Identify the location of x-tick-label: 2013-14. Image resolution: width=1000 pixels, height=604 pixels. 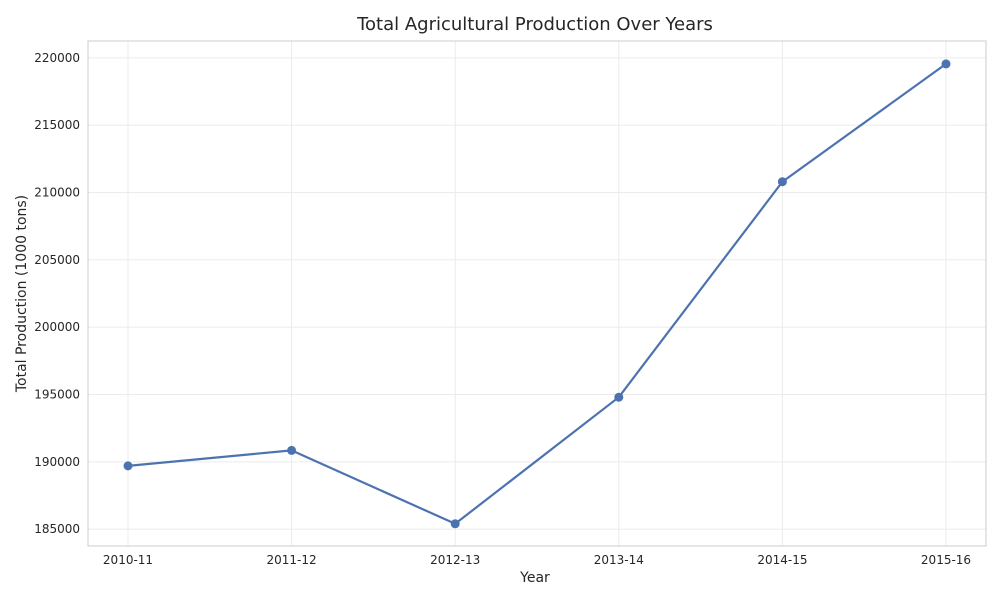
(619, 560).